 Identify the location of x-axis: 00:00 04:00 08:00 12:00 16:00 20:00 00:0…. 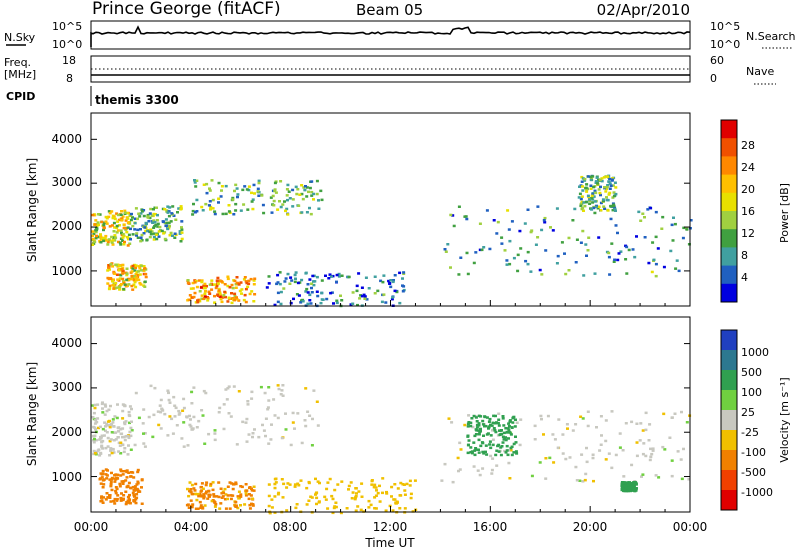
(391, 535).